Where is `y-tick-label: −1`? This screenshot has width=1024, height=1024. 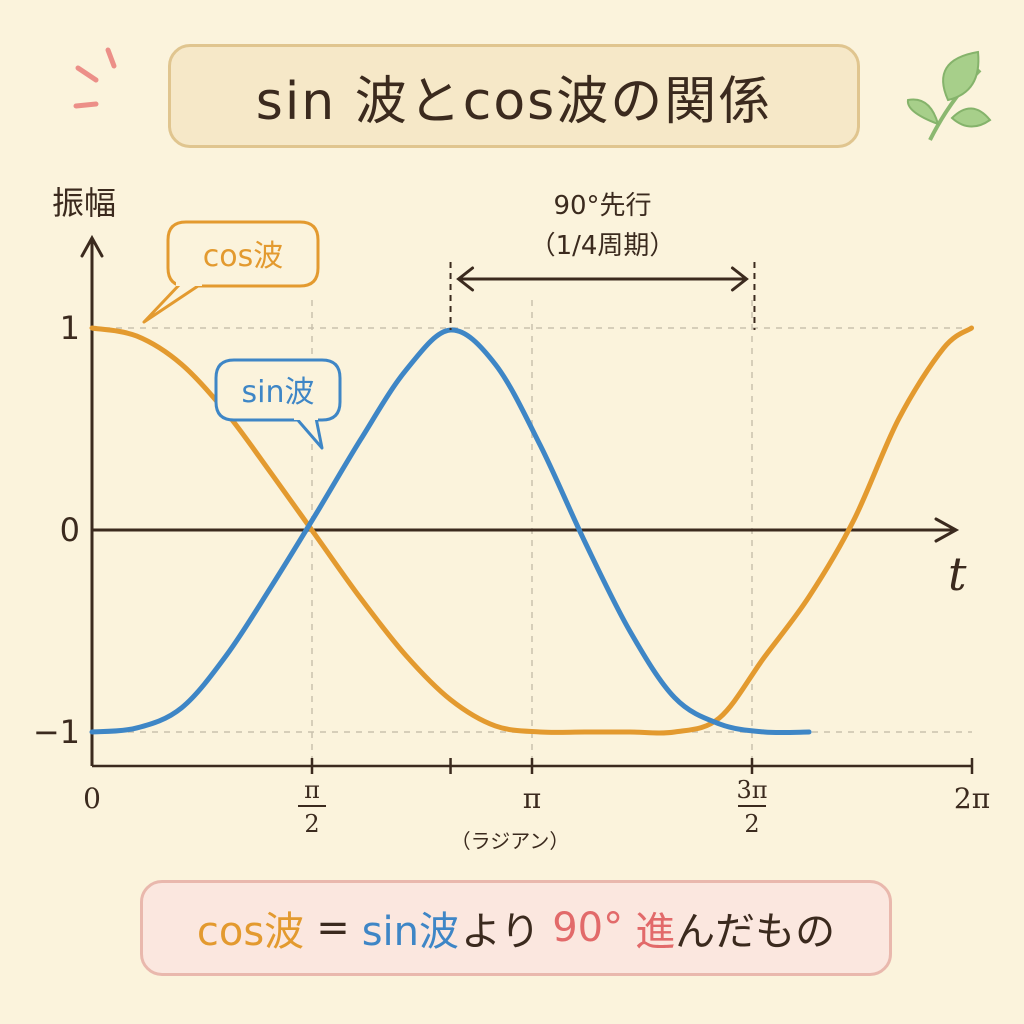
y-tick-label: −1 is located at coordinates (56, 732).